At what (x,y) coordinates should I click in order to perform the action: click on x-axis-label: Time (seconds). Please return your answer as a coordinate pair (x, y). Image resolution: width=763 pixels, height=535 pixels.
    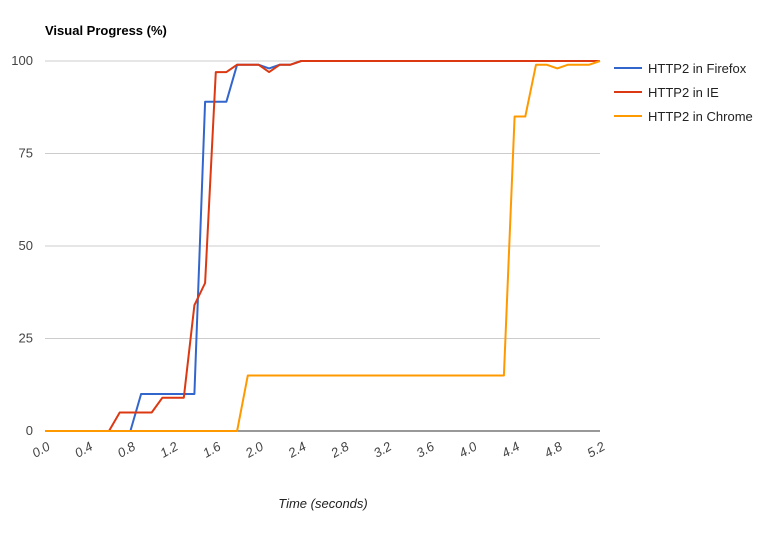
    Looking at the image, I should click on (322, 503).